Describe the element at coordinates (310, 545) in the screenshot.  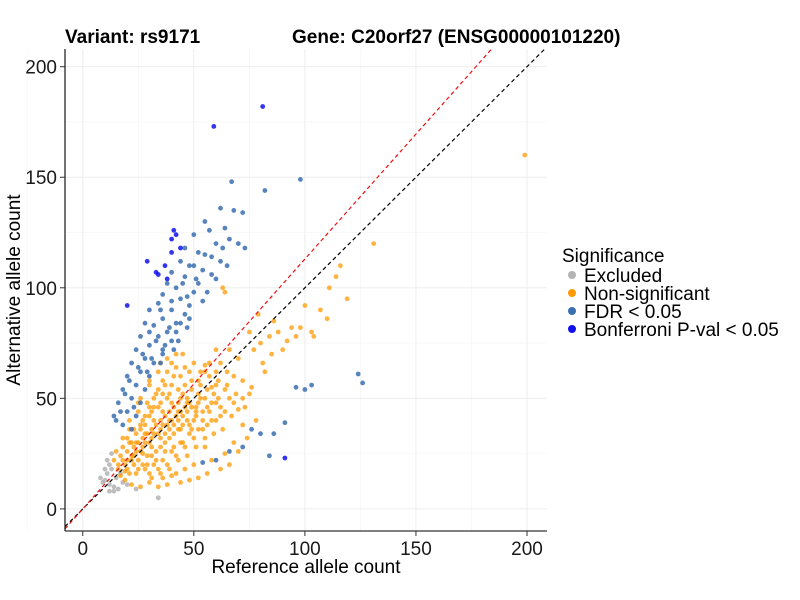
I see `x-axis-ticks: 0 50 100 150 200` at that location.